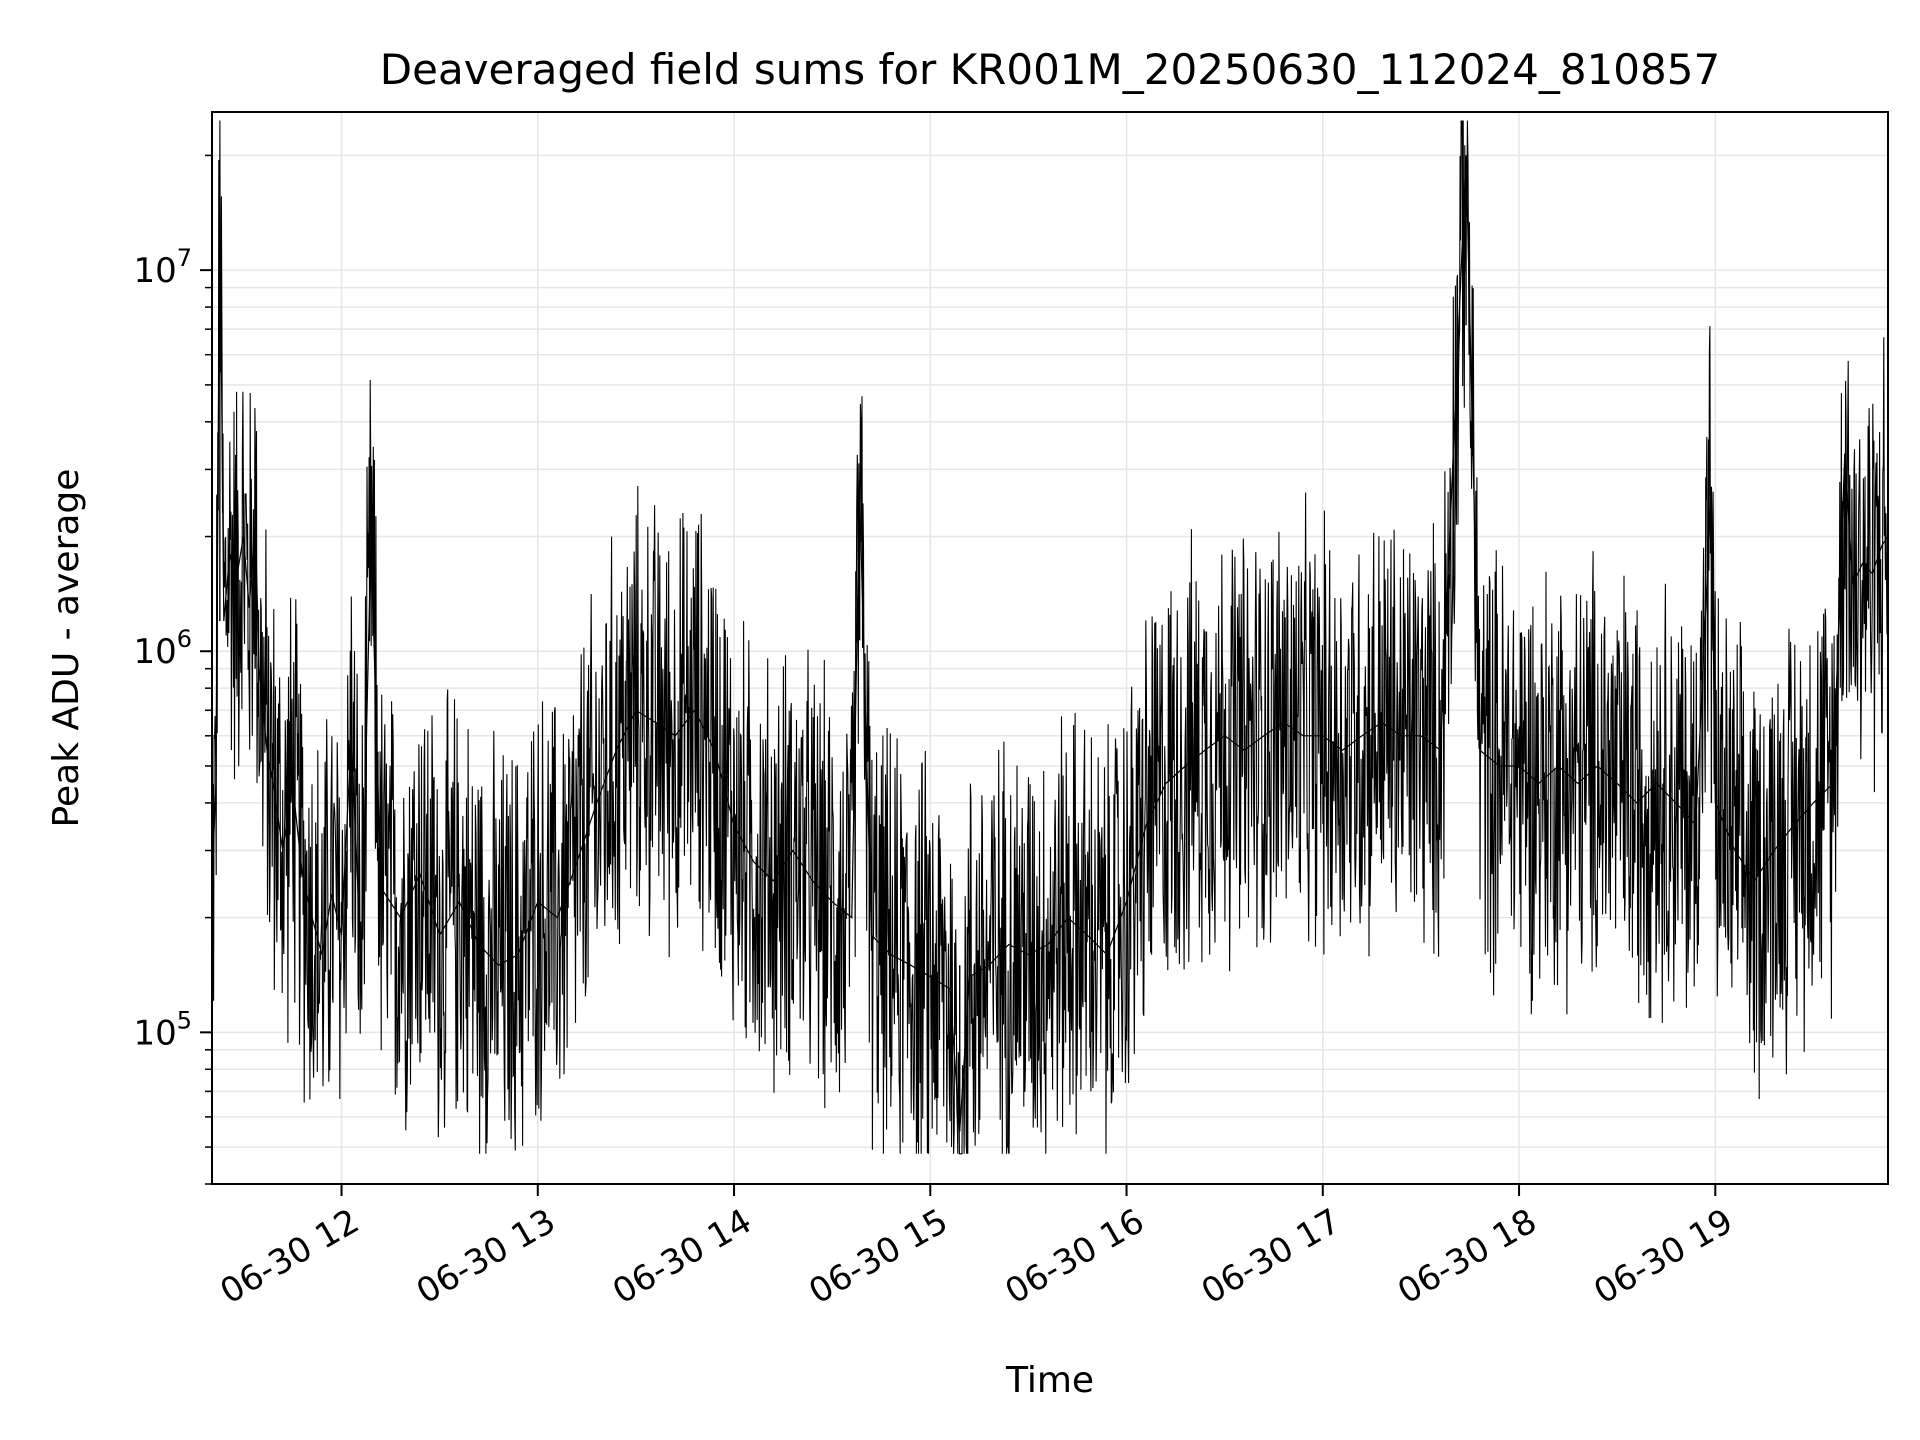 The height and width of the screenshot is (1440, 1920). Describe the element at coordinates (184, 258) in the screenshot. I see `y-tick-exponent: 7` at that location.